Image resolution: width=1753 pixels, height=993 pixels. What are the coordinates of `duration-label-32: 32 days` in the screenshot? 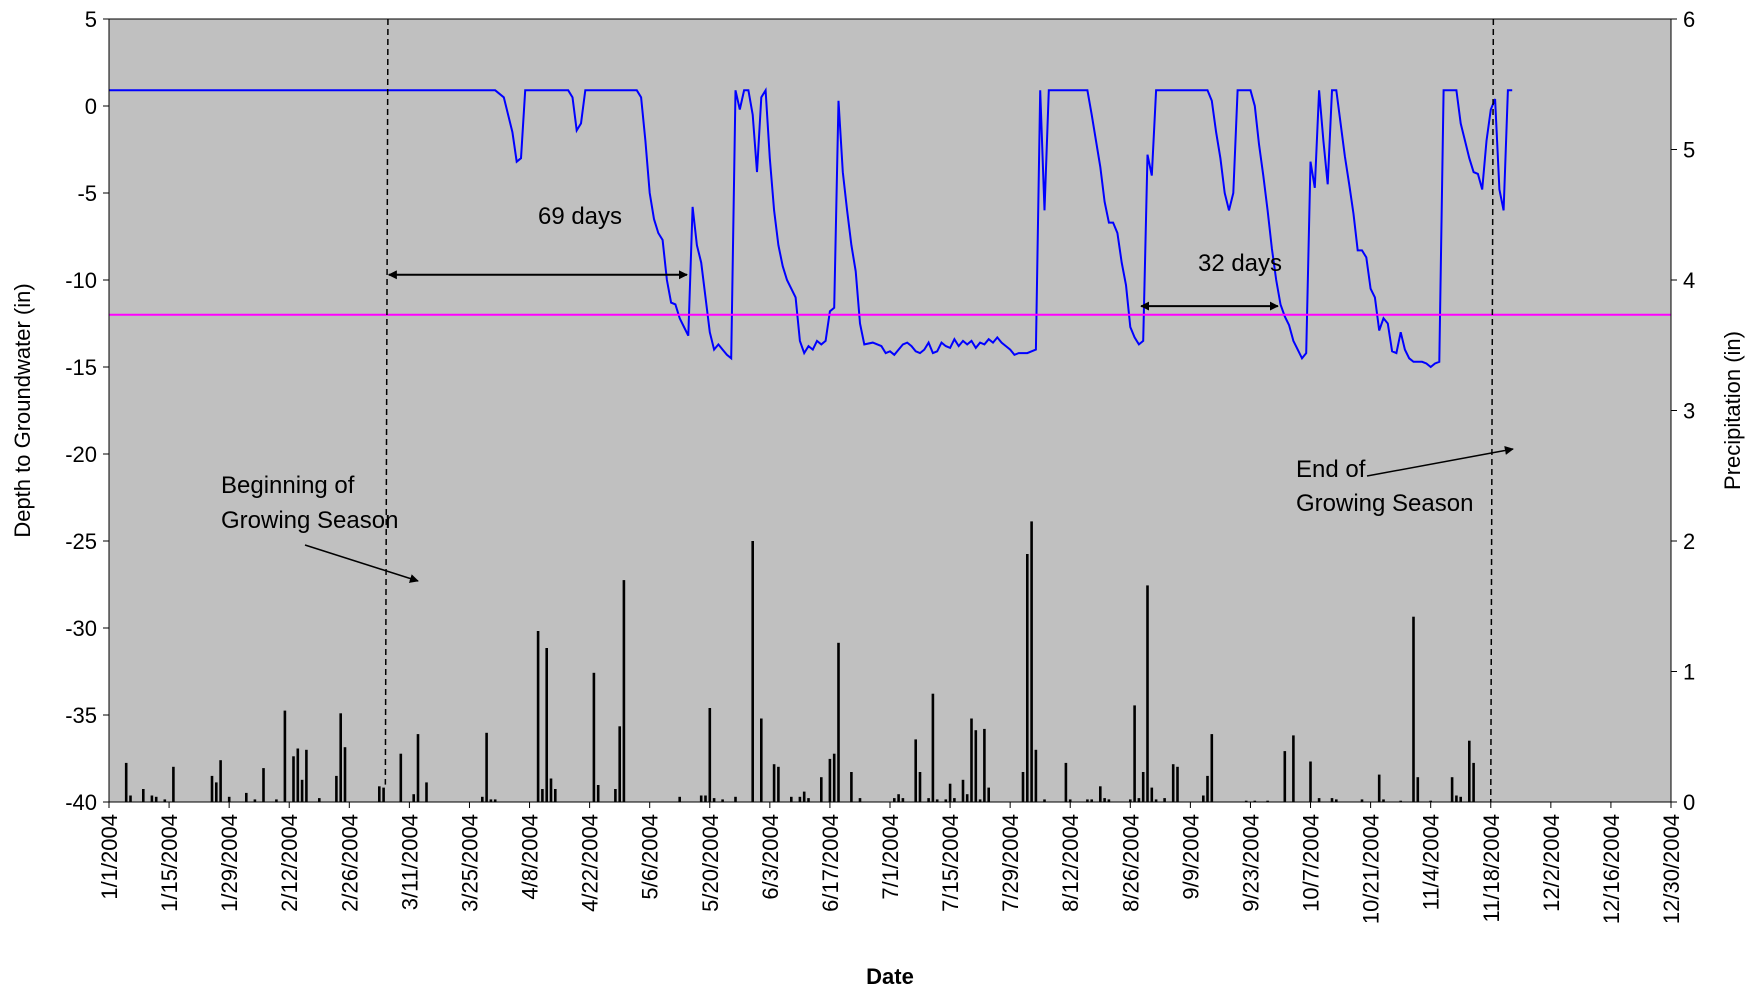 It's located at (1240, 263).